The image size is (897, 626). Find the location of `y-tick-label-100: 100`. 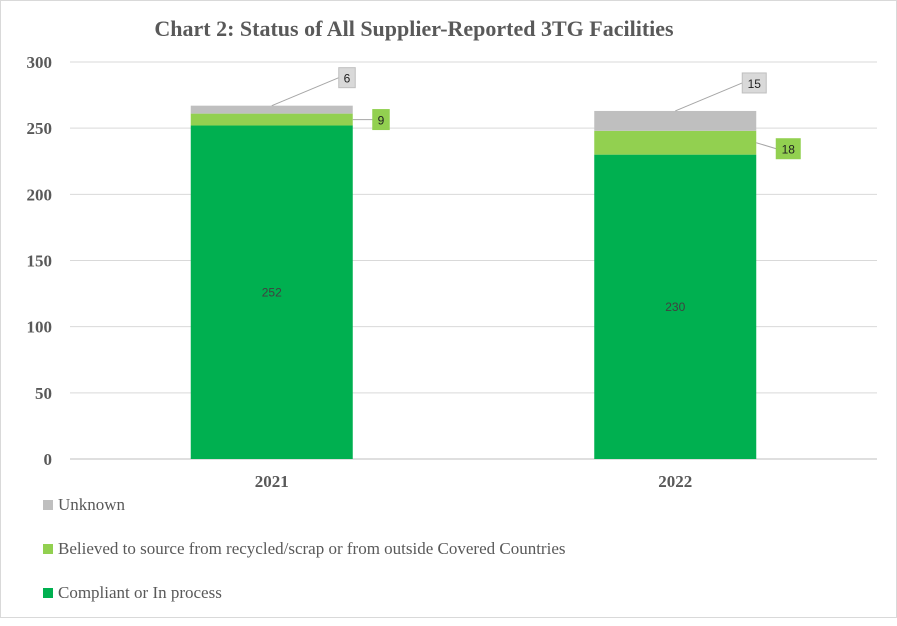

y-tick-label-100: 100 is located at coordinates (40, 327).